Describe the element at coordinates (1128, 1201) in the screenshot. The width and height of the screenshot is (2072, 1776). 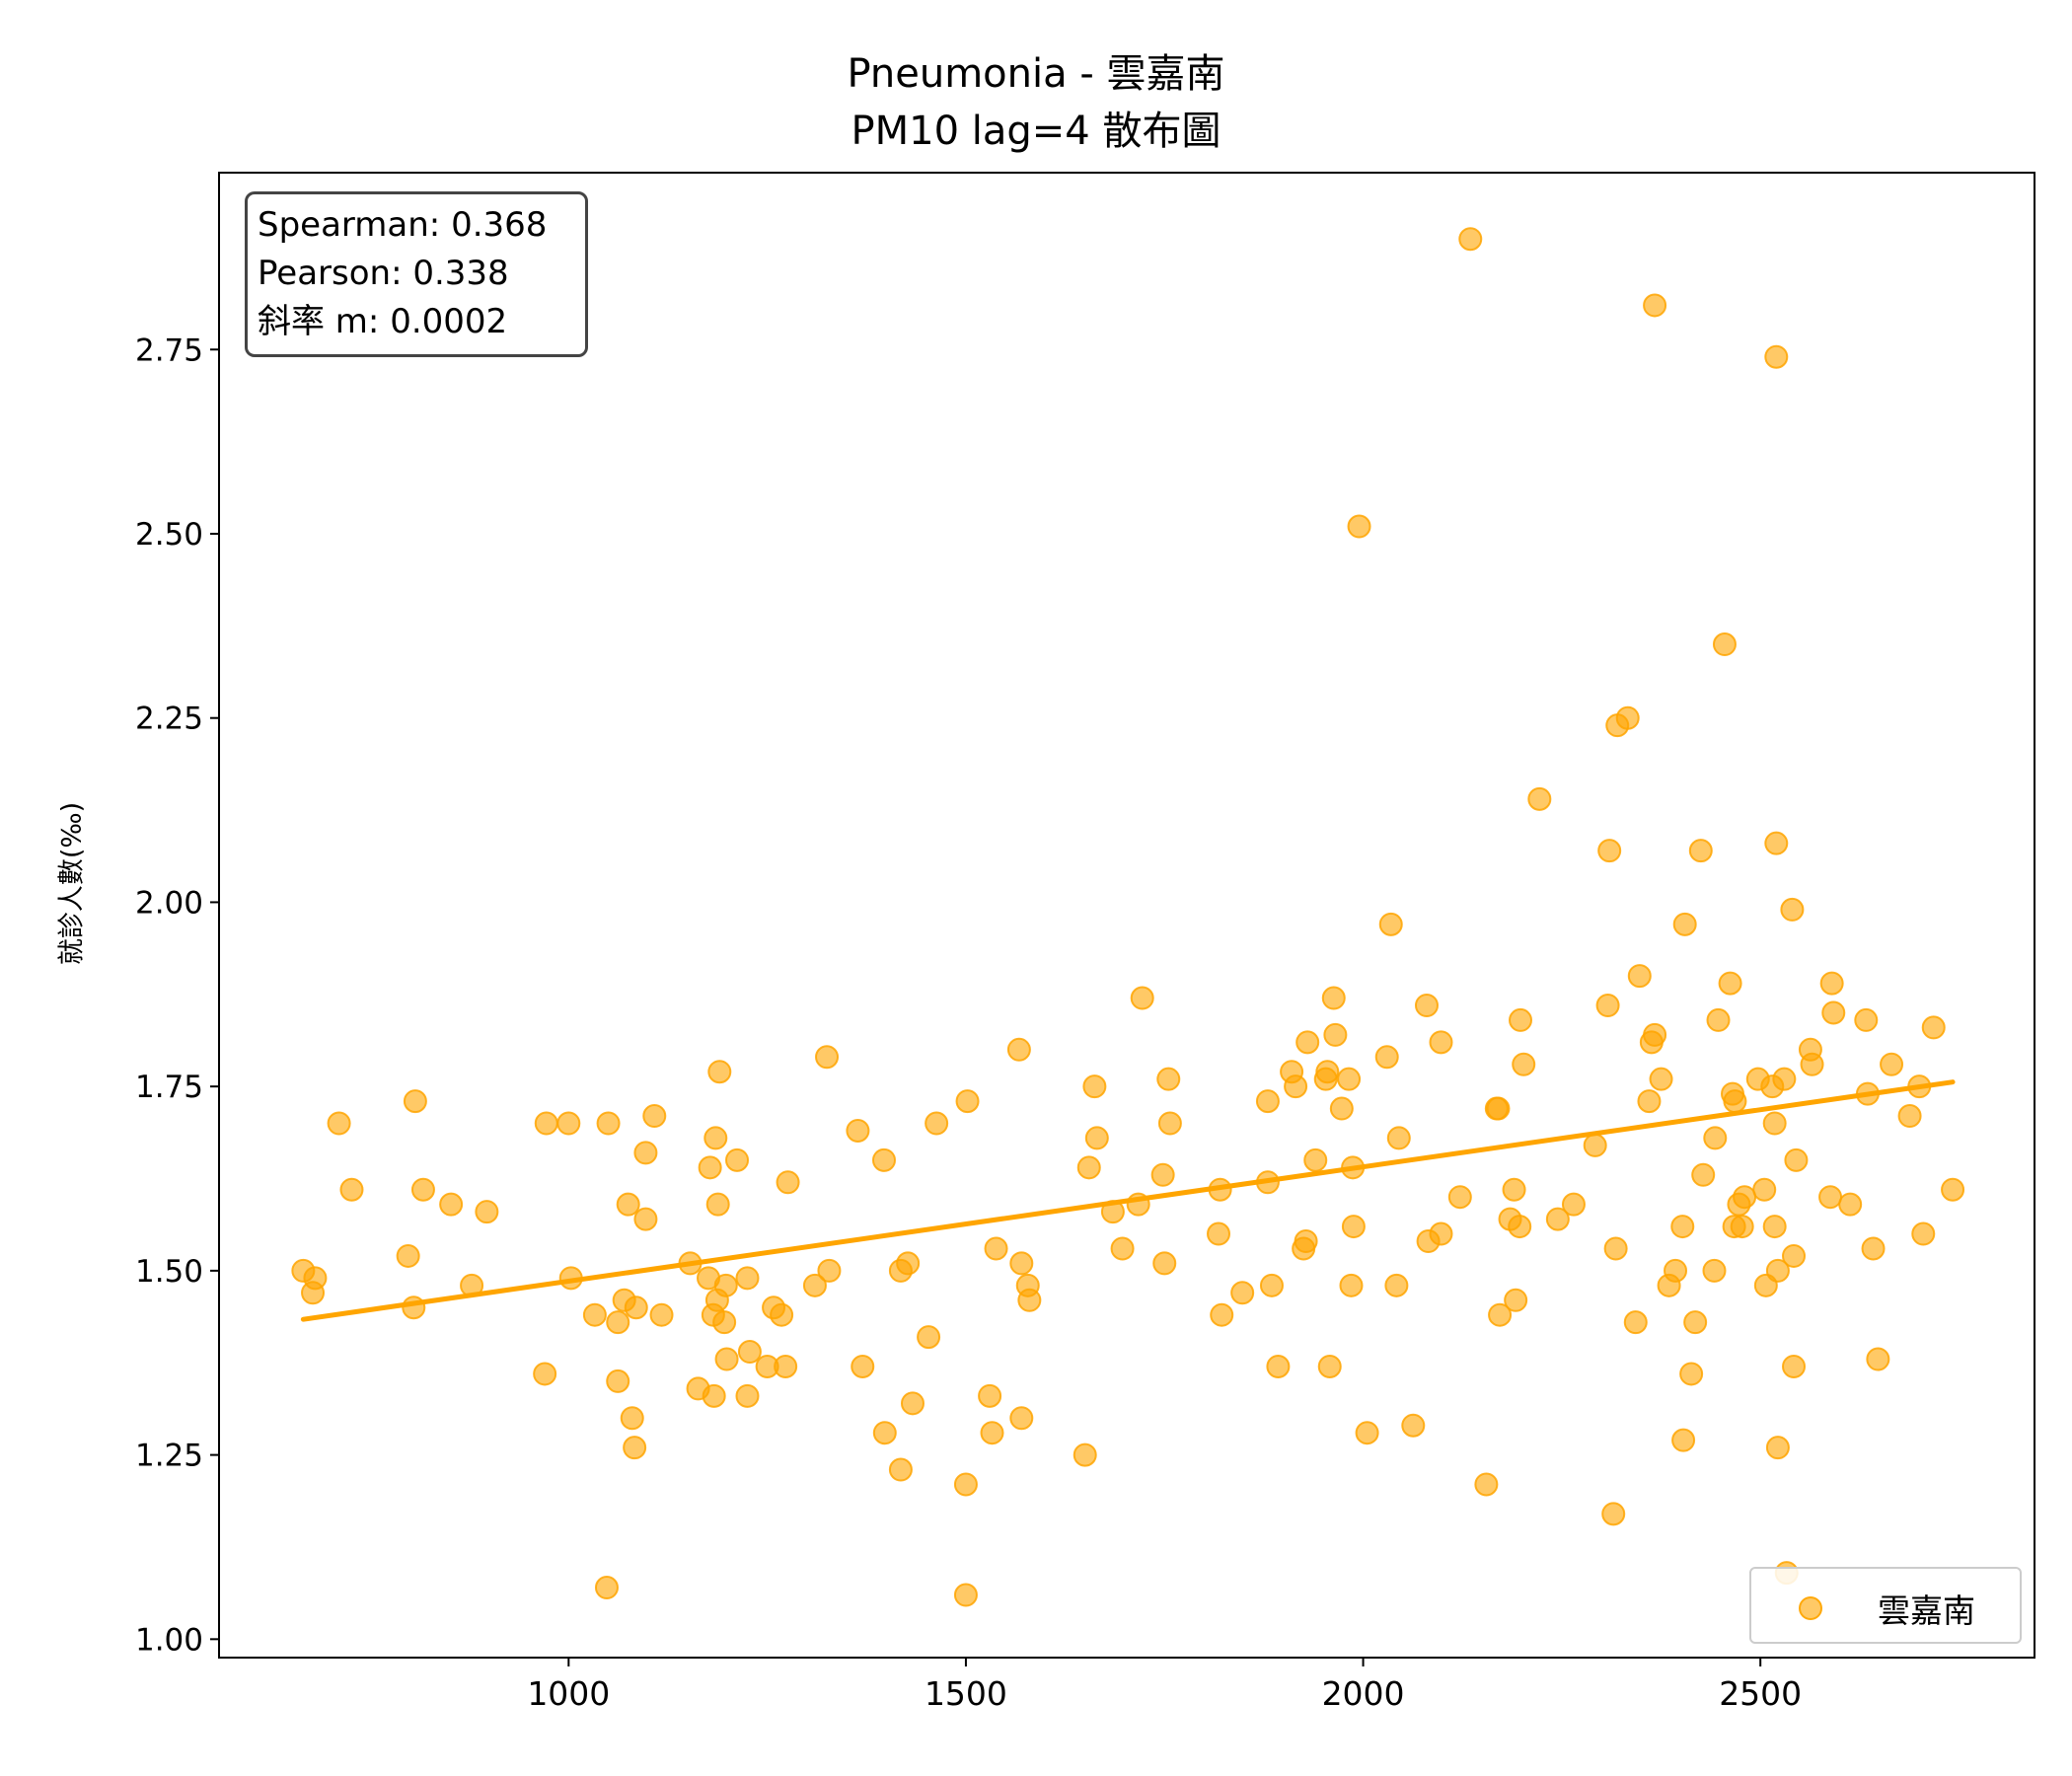
I see `trend-line` at that location.